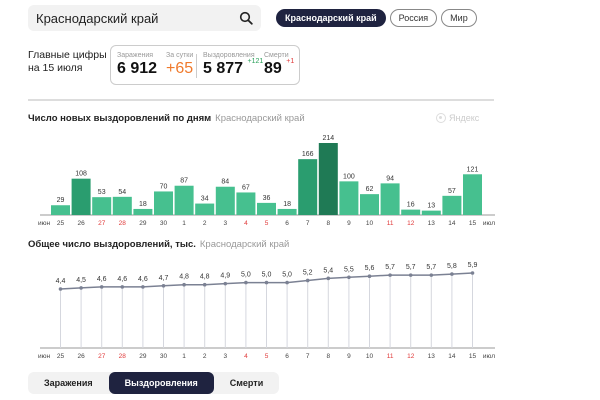 Image resolution: width=600 pixels, height=400 pixels. I want to click on search-box, so click(144, 18).